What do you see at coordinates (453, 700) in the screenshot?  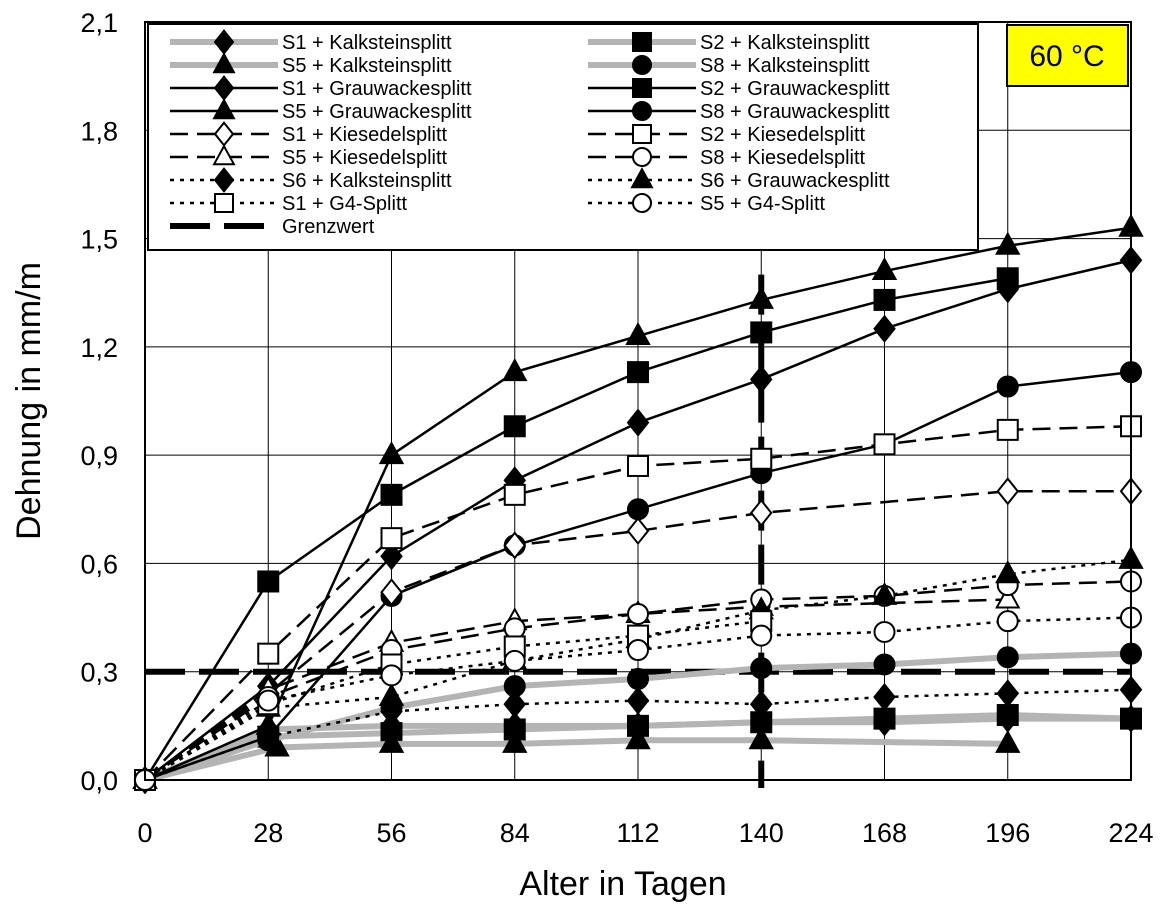 I see `series-line-s1-g4-splitt` at bounding box center [453, 700].